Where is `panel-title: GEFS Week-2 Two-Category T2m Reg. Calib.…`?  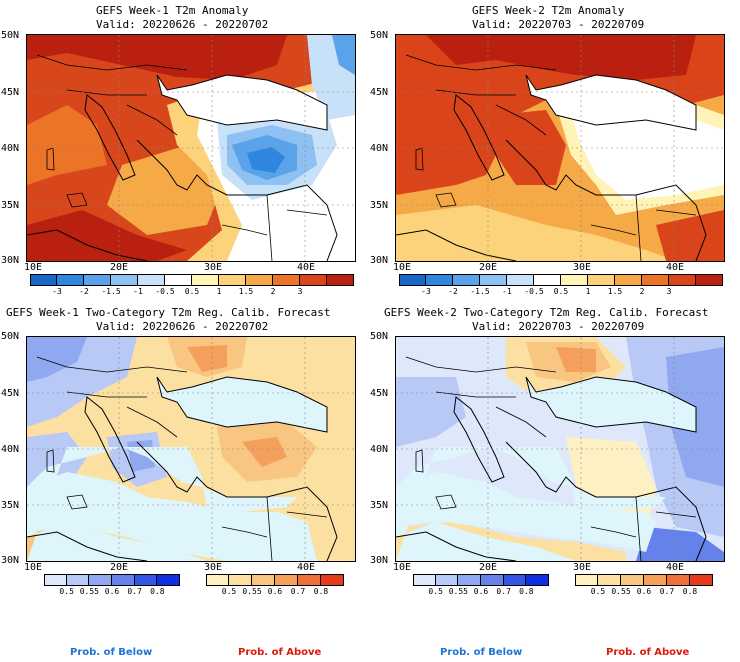
panel-title: GEFS Week-2 Two-Category T2m Reg. Calib.… is located at coordinates (546, 312).